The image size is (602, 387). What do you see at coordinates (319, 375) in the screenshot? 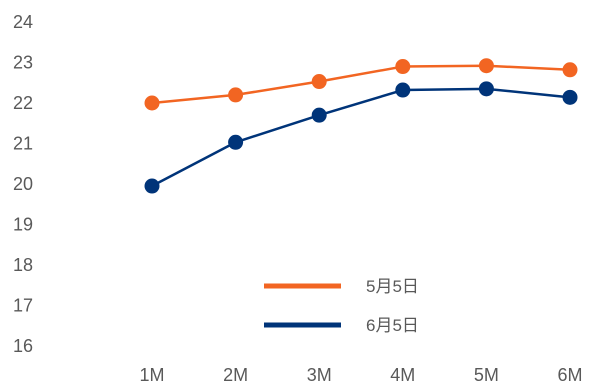
I see `x-tick-label: 3M` at bounding box center [319, 375].